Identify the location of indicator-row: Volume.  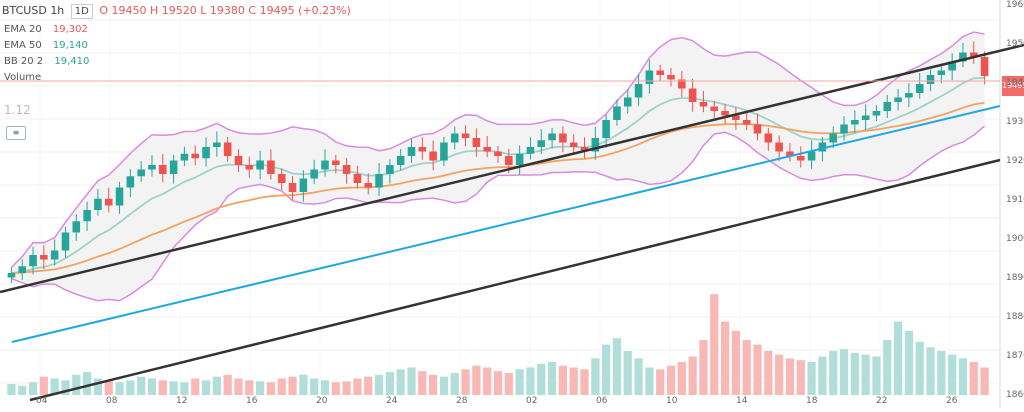
(22, 78).